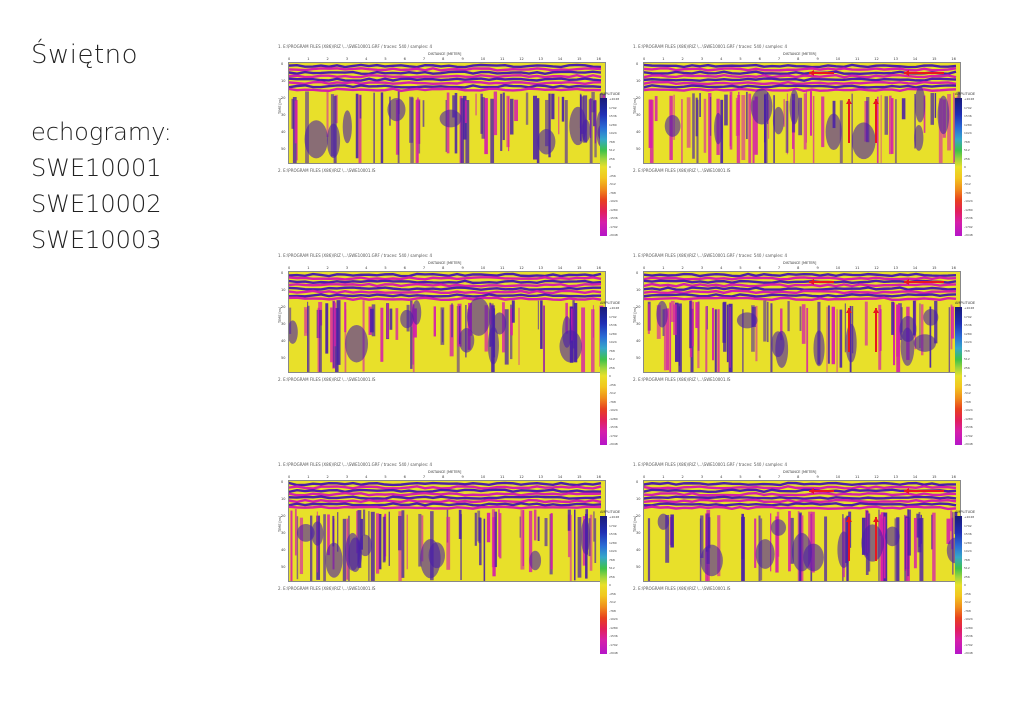  Describe the element at coordinates (663, 59) in the screenshot. I see `x-tick-label: 1` at that location.